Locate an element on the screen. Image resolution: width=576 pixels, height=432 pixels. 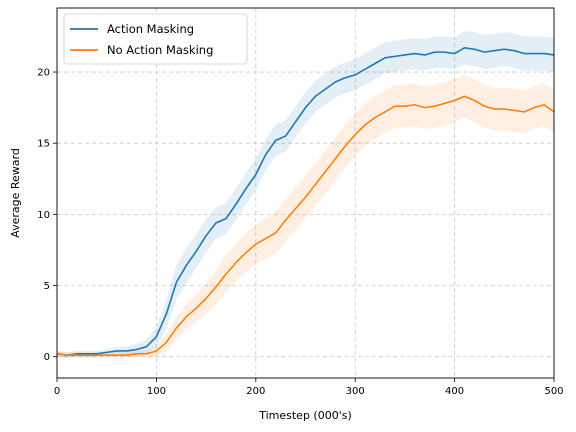
x-tick-label: 100 is located at coordinates (156, 391).